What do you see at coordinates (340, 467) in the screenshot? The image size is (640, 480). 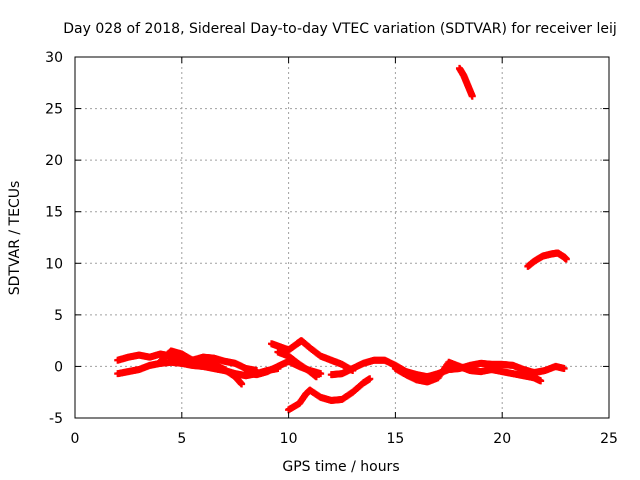 I see `x-axis-label: GPS time / hours` at bounding box center [340, 467].